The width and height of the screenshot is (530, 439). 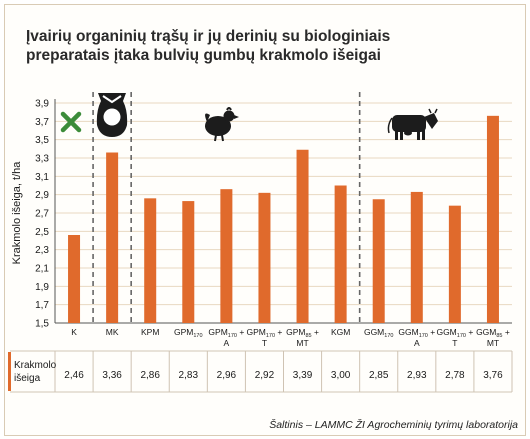 What do you see at coordinates (112, 332) in the screenshot?
I see `x-tick-label: MK` at bounding box center [112, 332].